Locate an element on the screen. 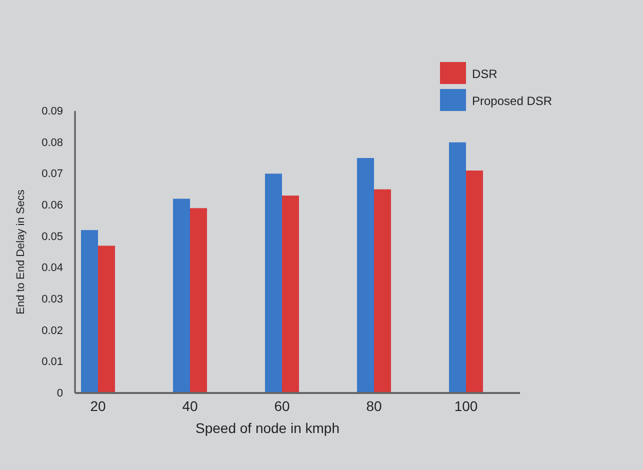  y-tick-label: 0.06 is located at coordinates (52, 206).